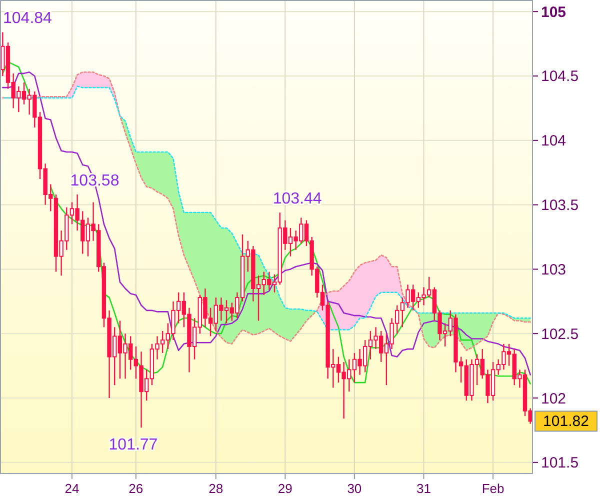 This screenshot has height=497, width=600. I want to click on x-tick-label: 24, so click(72, 488).